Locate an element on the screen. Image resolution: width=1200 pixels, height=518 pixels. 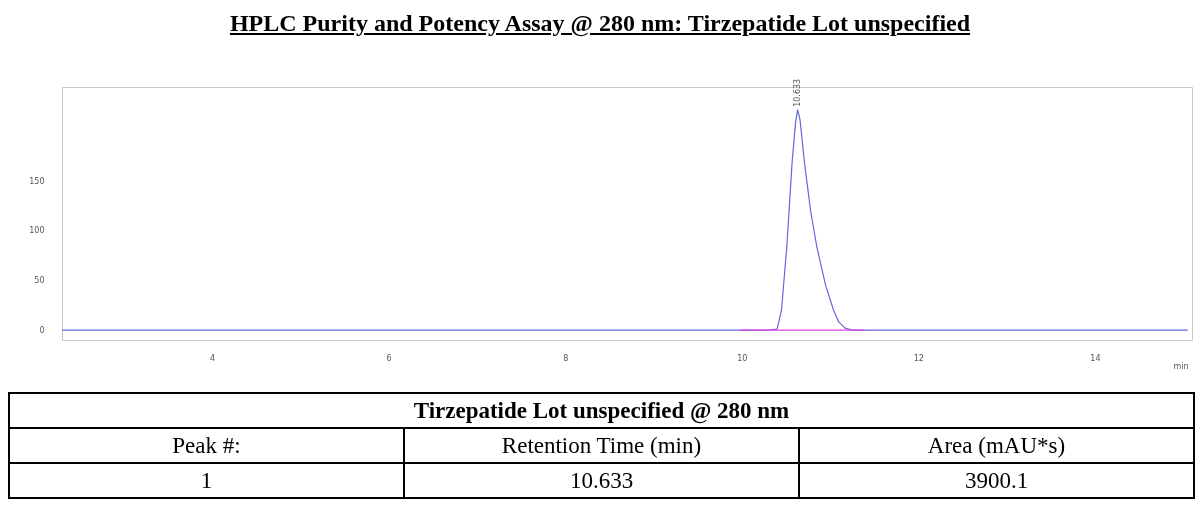
y-tick-label: 150 is located at coordinates (37, 181).